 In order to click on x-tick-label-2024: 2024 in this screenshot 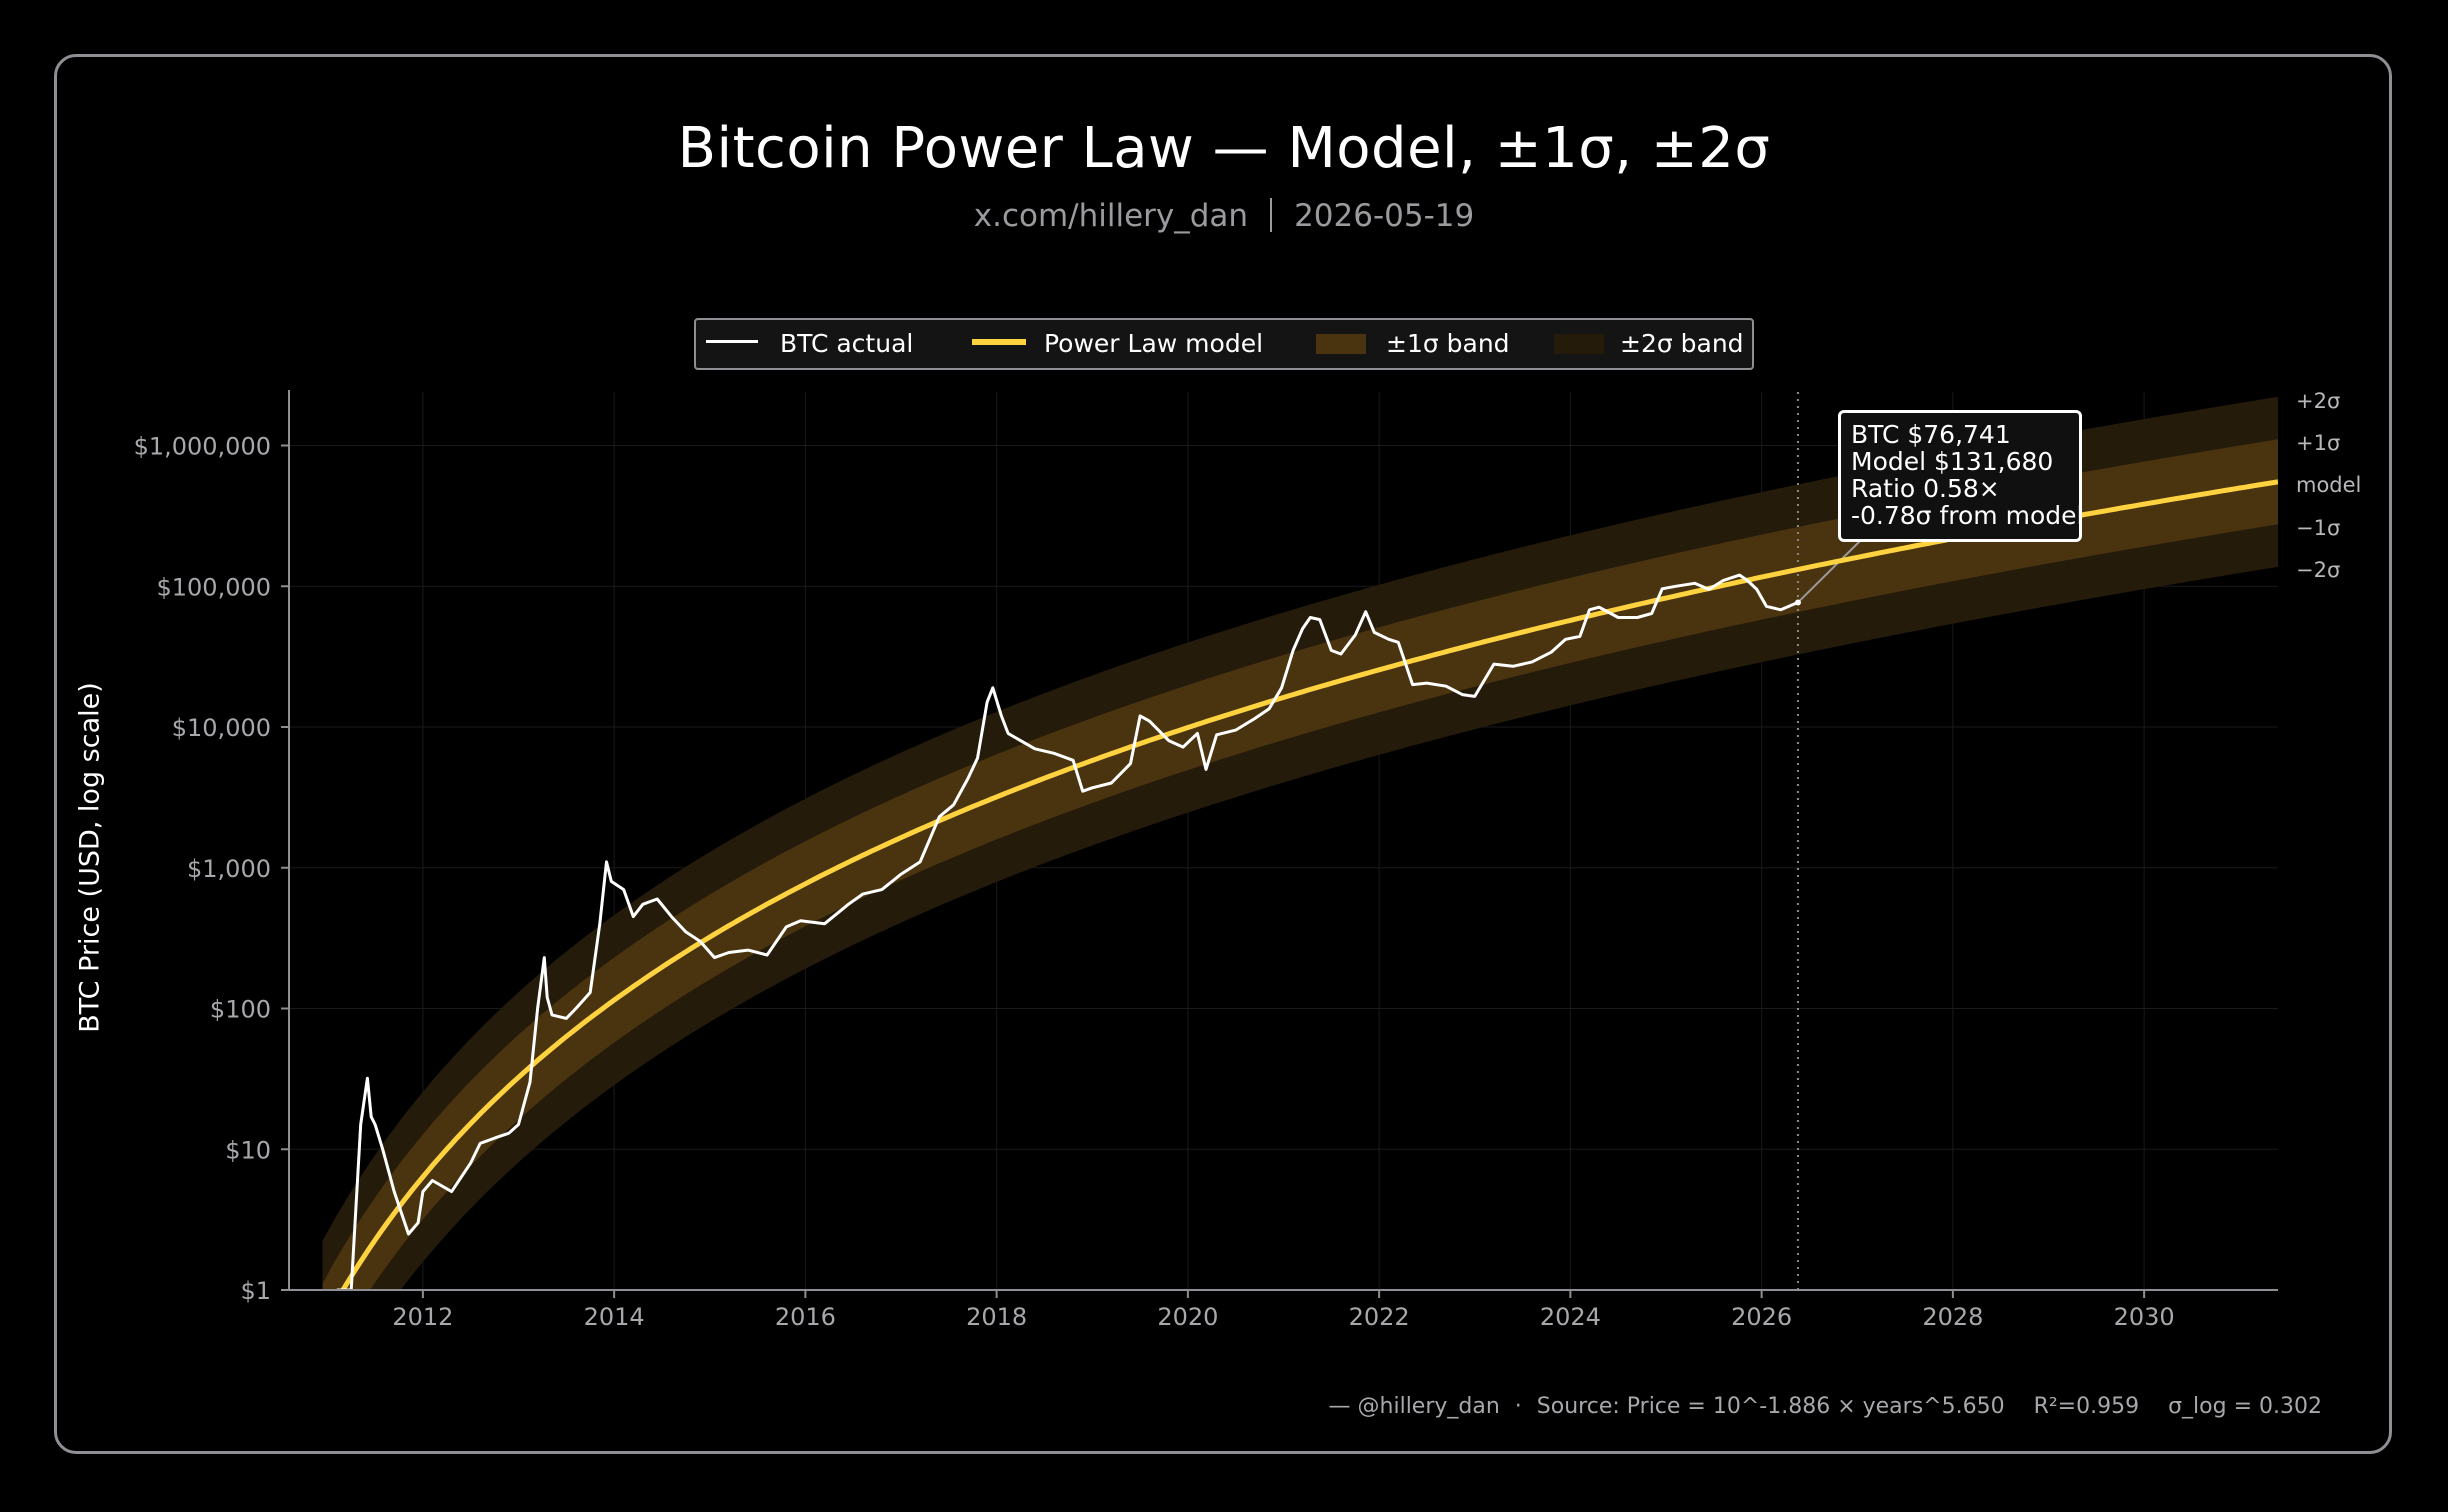, I will do `click(1570, 1317)`.